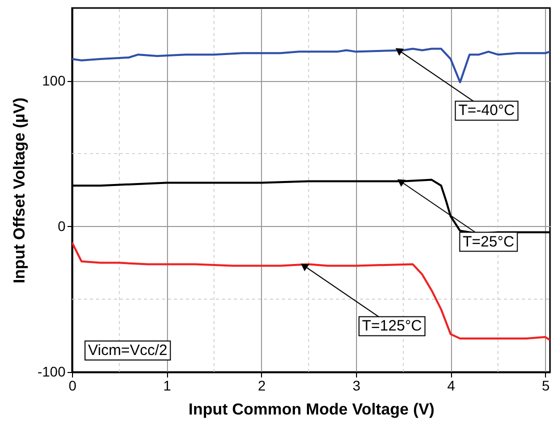 The width and height of the screenshot is (552, 427). I want to click on x-tick-label: 0, so click(72, 386).